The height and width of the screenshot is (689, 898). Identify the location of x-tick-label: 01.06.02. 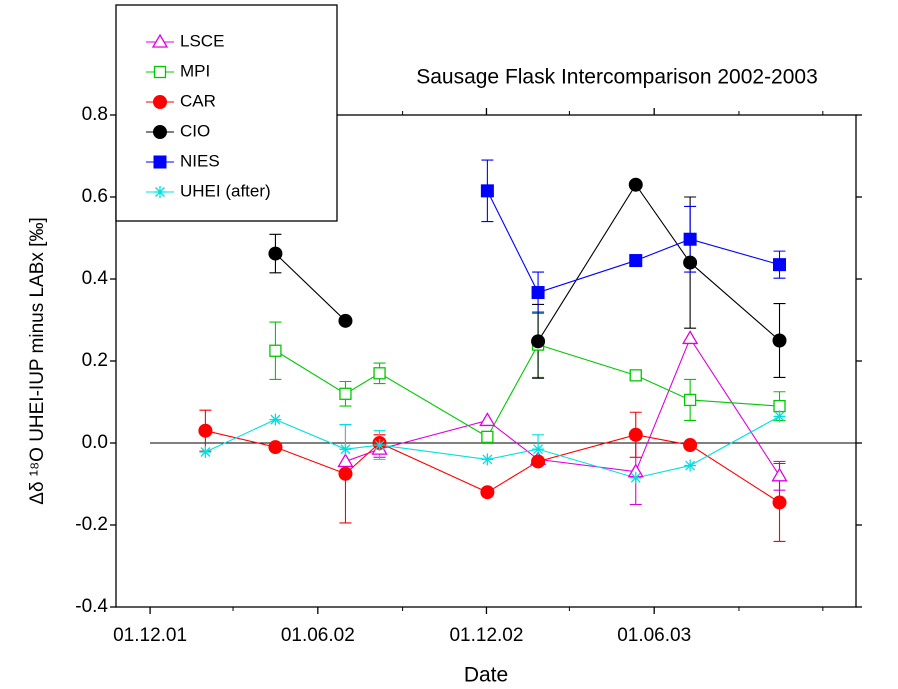
(318, 635).